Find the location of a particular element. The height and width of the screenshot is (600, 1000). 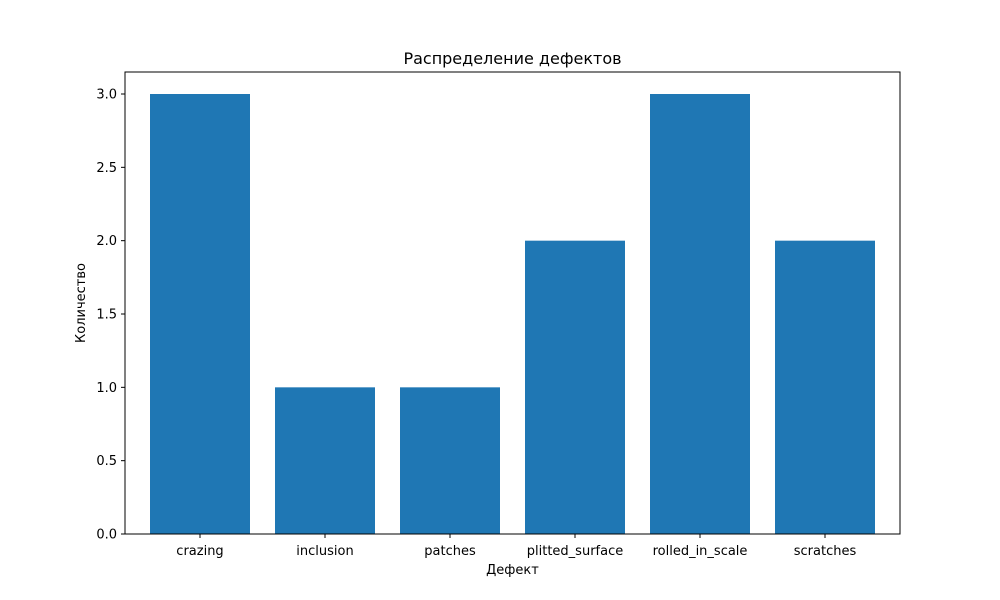

bar-rolled-in-scale is located at coordinates (700, 314).